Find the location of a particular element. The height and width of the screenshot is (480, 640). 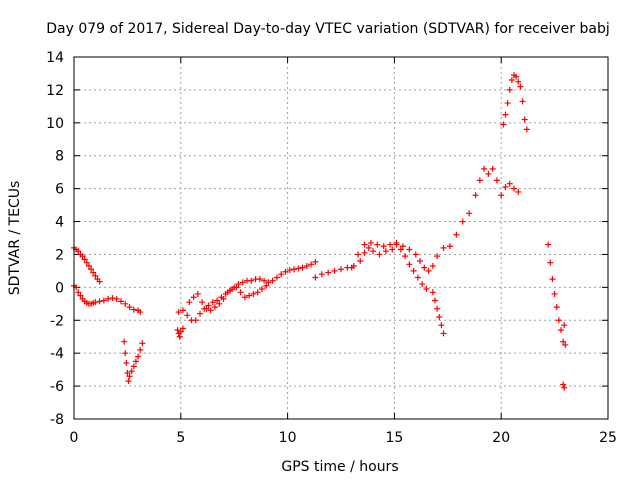

y-tick-label: -6 is located at coordinates (57, 387).